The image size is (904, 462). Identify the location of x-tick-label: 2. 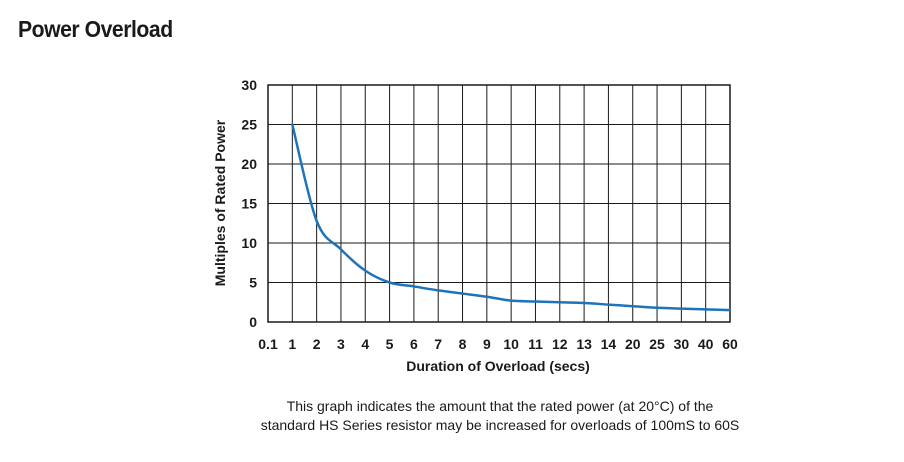
(317, 344).